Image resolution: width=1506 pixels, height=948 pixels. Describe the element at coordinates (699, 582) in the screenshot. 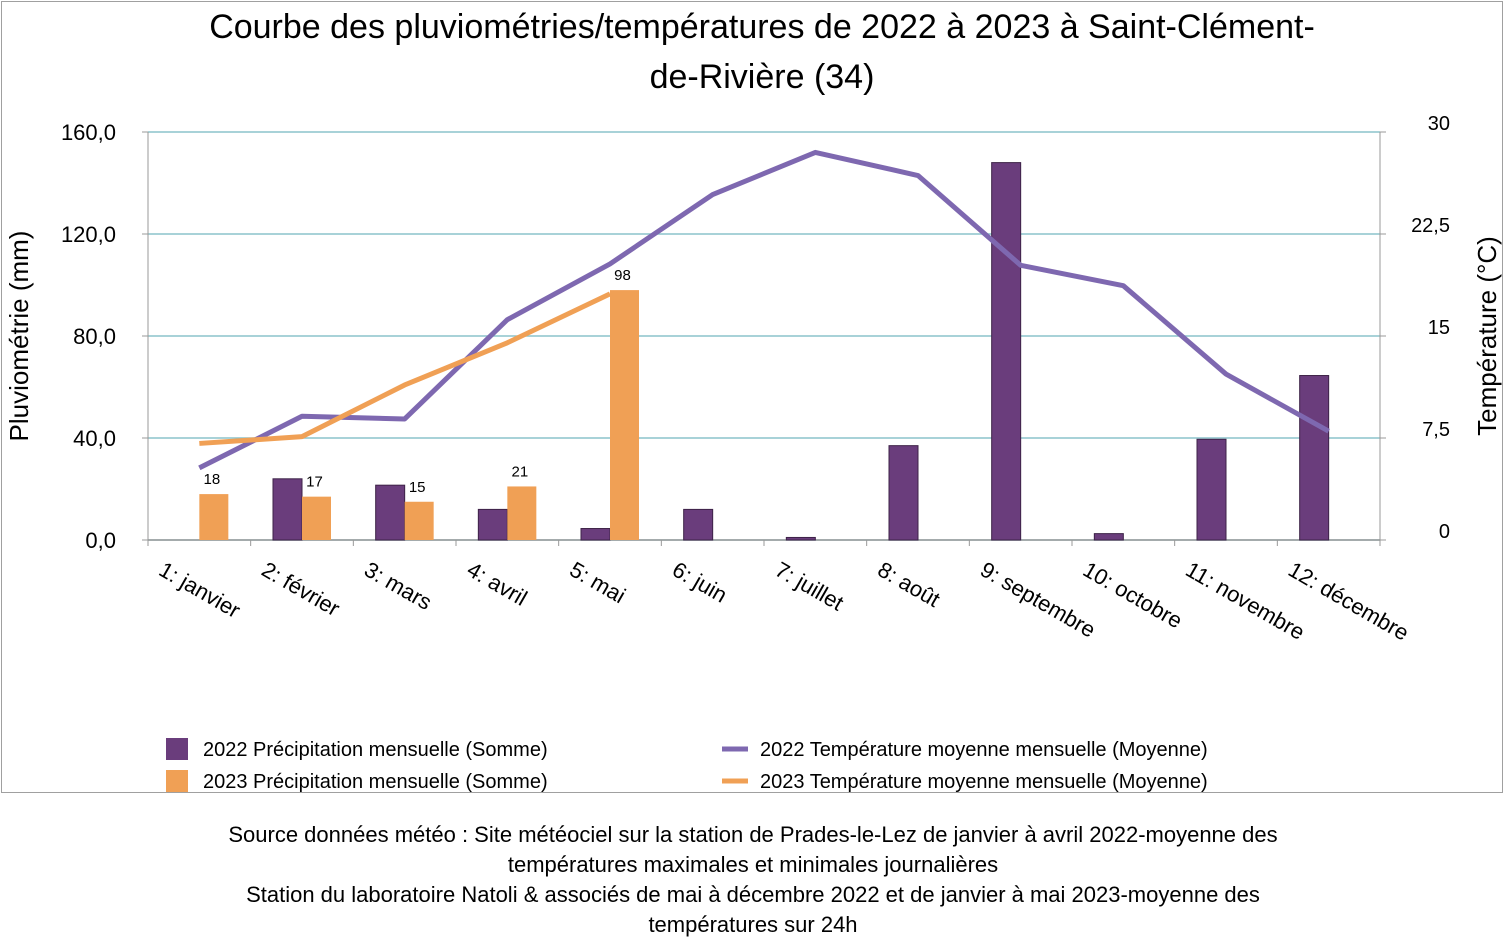

I see `x-tick-label: 6: juin` at that location.